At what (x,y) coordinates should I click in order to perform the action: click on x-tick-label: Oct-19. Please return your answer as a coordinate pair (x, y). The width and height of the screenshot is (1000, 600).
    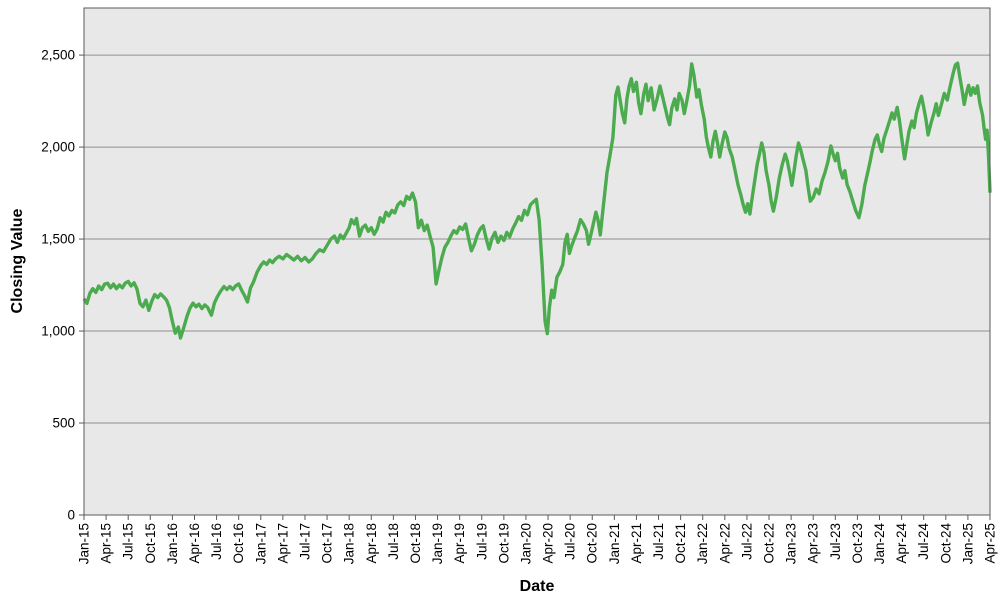
    Looking at the image, I should click on (503, 543).